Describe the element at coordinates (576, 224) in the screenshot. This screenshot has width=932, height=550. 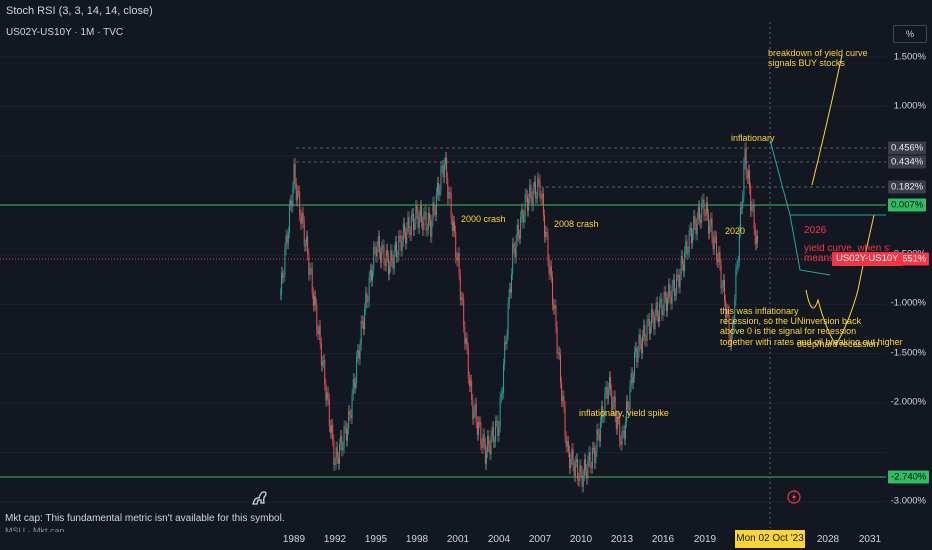
I see `annotation-2008-crash: 2008 crash` at that location.